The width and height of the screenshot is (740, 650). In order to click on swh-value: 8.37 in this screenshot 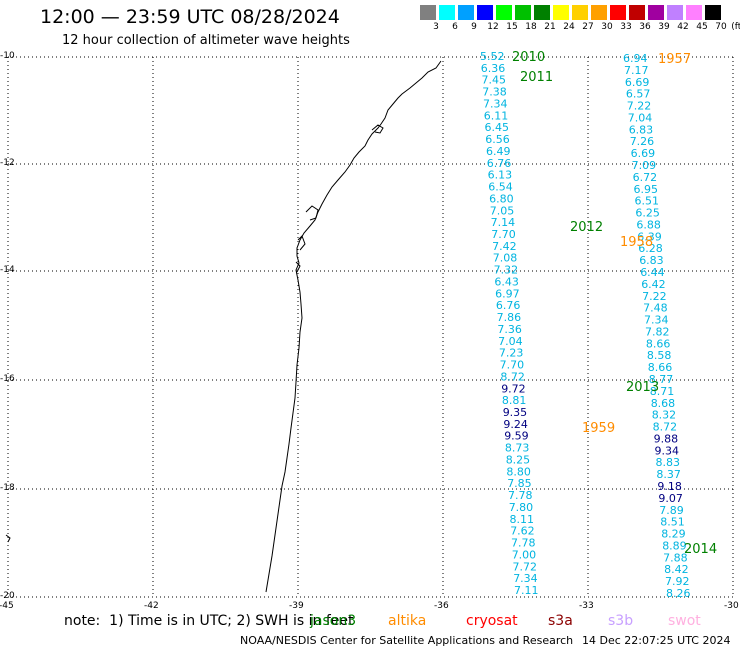, I will do `click(668, 474)`.